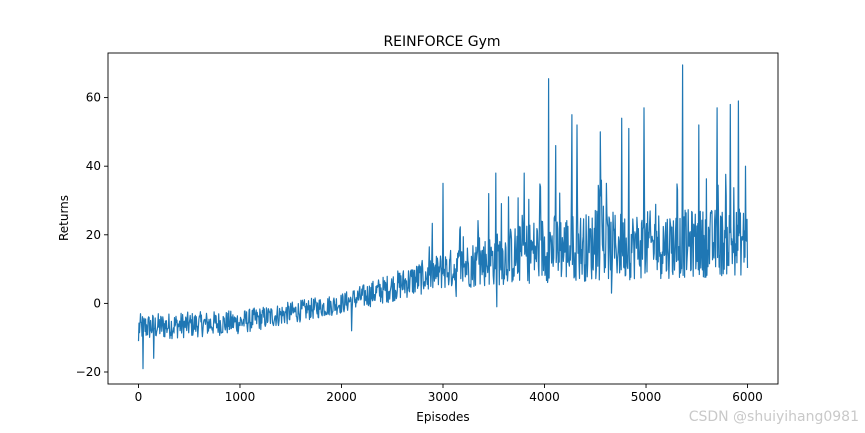 This screenshot has width=865, height=433. Describe the element at coordinates (443, 397) in the screenshot. I see `x-tick-label: 3000` at that location.